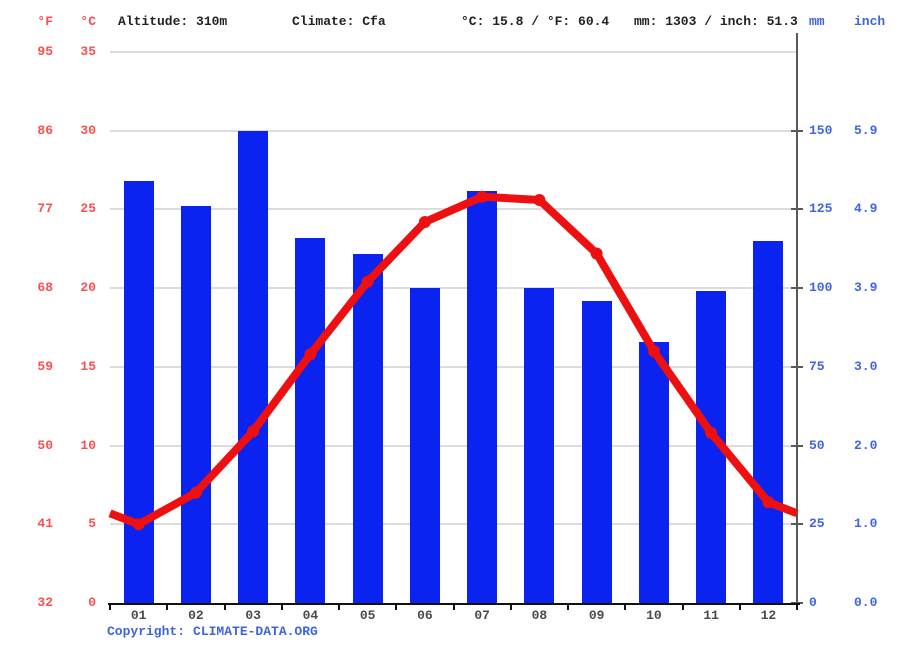 The width and height of the screenshot is (915, 653). Describe the element at coordinates (88, 21) in the screenshot. I see `celsius-axis-unit: °C` at that location.